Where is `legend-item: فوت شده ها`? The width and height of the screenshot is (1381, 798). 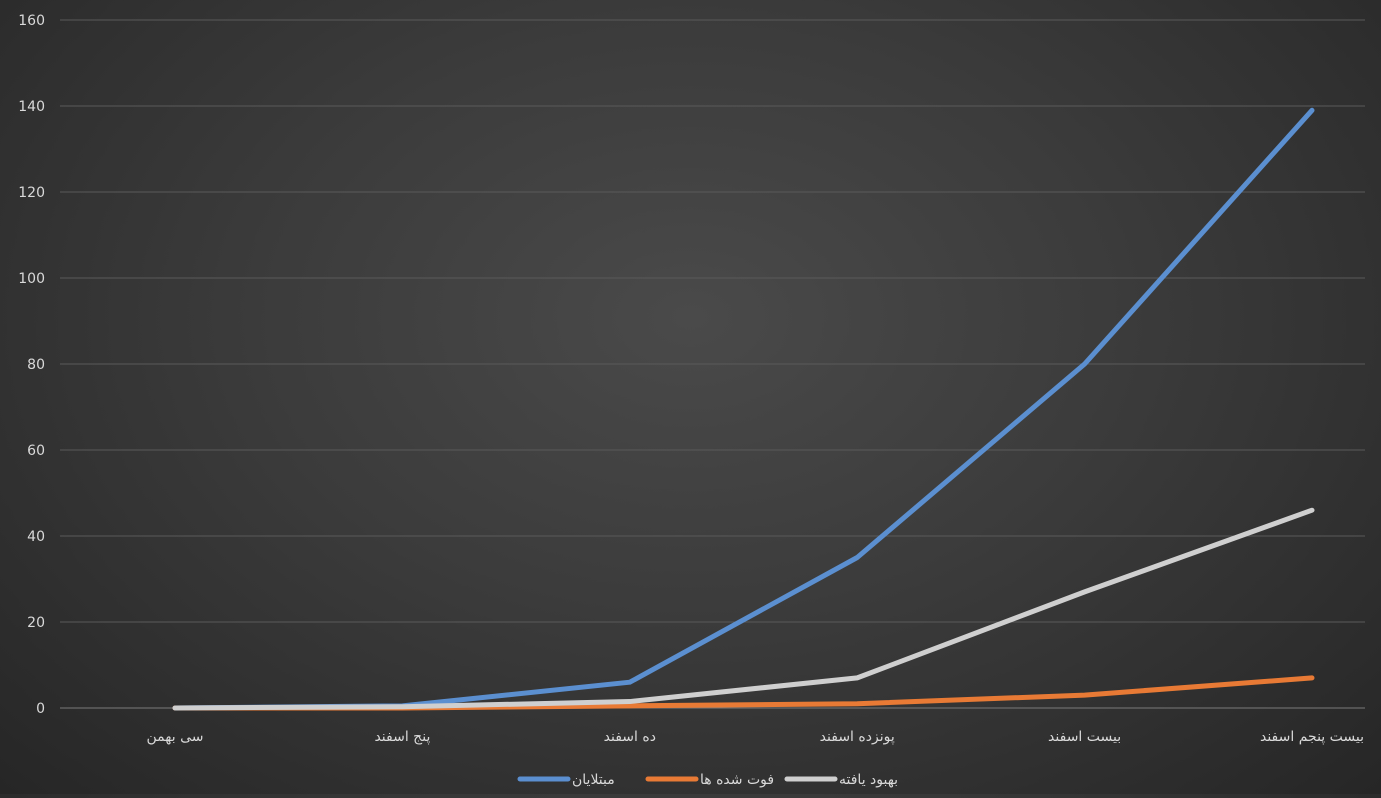
legend-item: فوت شده ها is located at coordinates (711, 780).